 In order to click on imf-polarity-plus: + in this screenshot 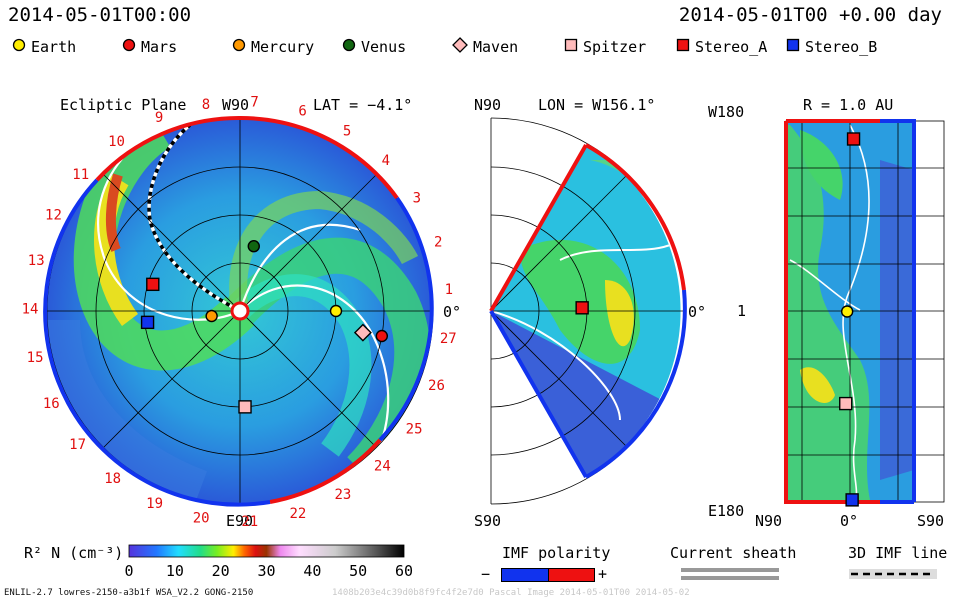, I will do `click(603, 574)`.